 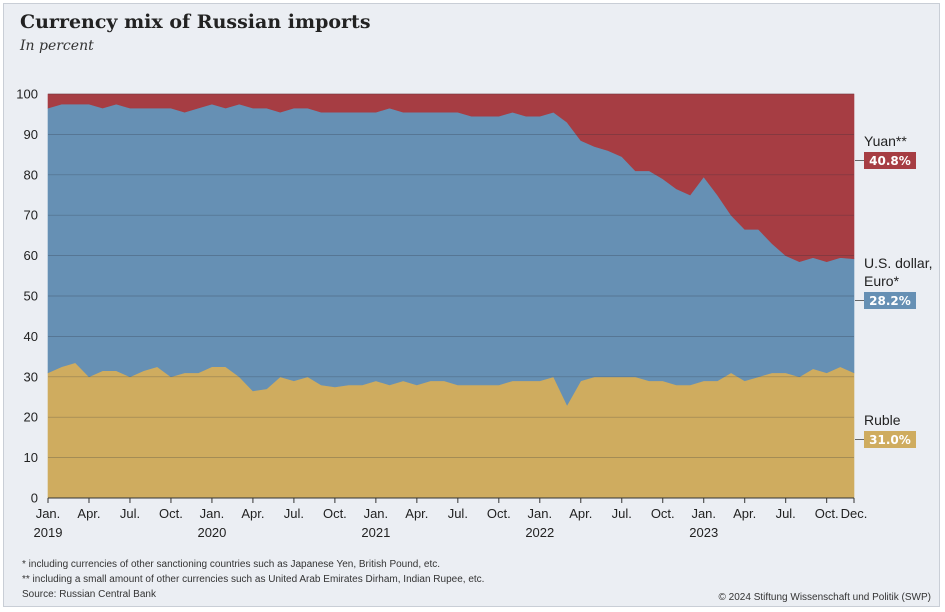 I want to click on value-badge-label-usd_euro: 28.2%, so click(x=890, y=301).